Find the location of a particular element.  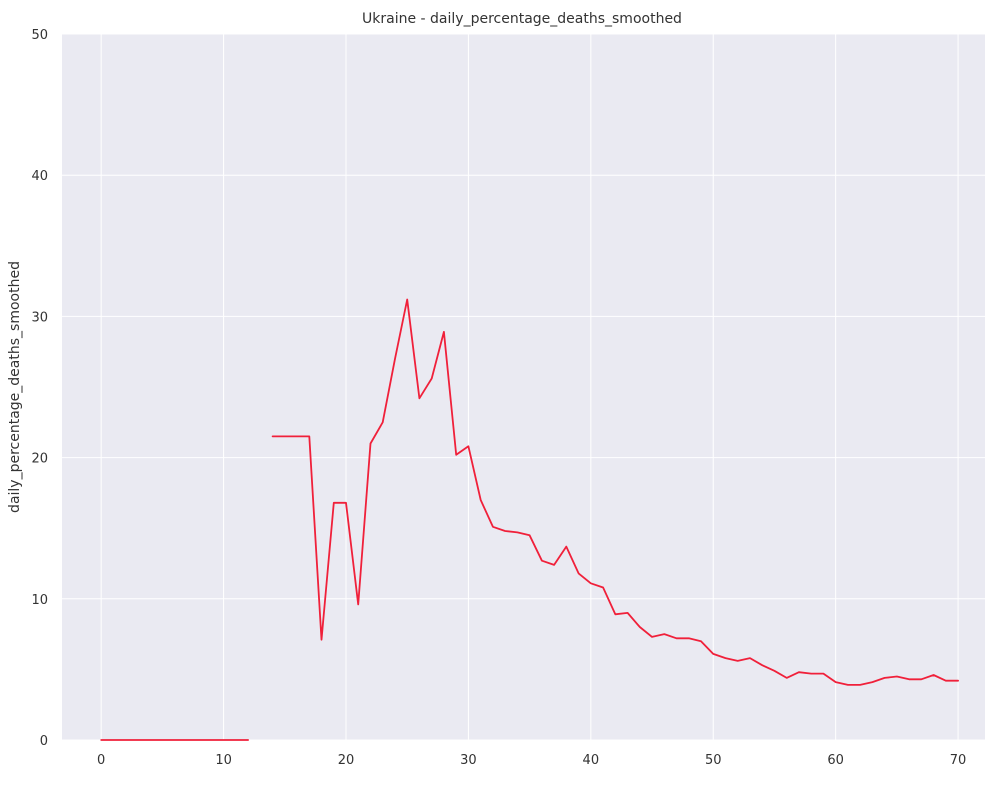

x-tick-label: 60 is located at coordinates (835, 760).